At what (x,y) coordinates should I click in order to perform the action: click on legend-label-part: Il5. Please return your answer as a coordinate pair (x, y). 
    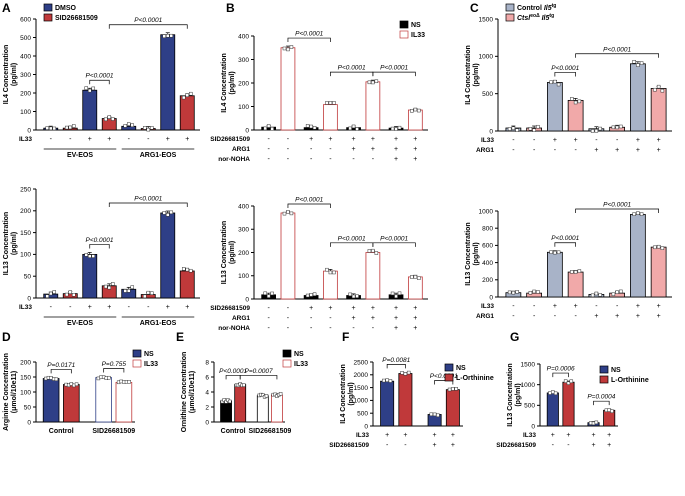
    Looking at the image, I should click on (545, 18).